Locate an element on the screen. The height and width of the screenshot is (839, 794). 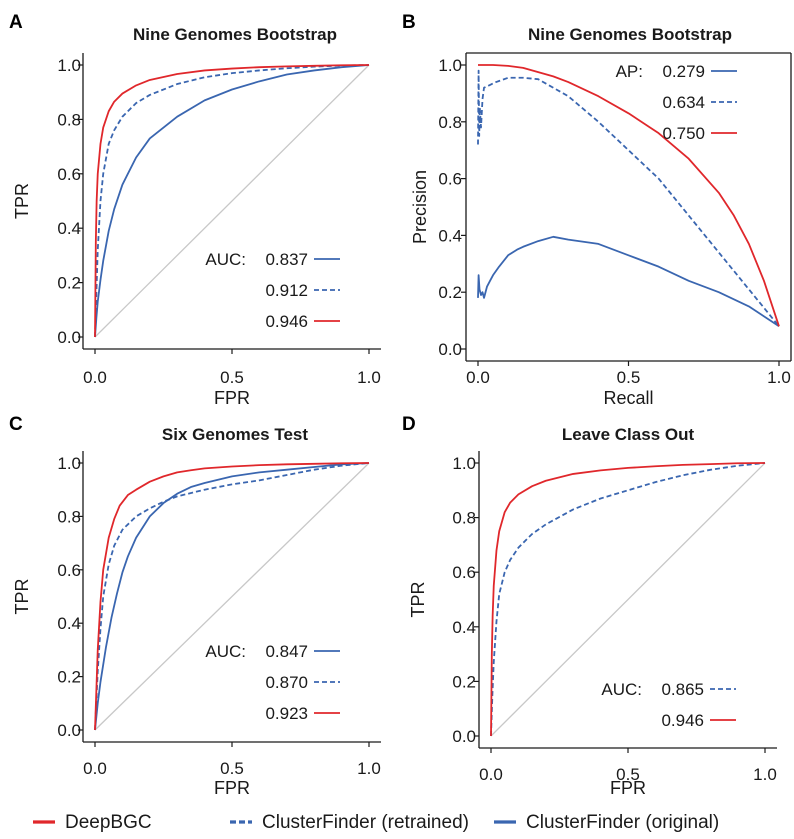
legend-value: 0.279 is located at coordinates (683, 71).